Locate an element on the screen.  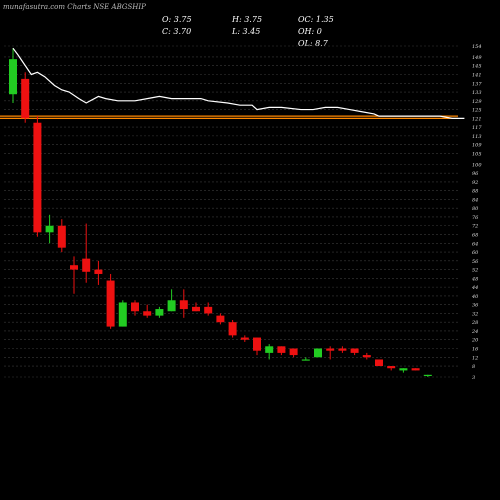
y-tick-label: 88 is located at coordinates (475, 192).